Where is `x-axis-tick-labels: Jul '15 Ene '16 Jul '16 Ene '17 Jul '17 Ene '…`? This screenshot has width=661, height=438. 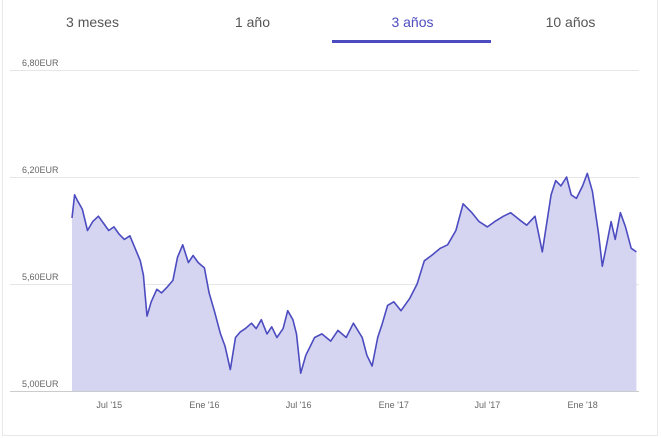 x-axis-tick-labels: Jul '15 Ene '16 Jul '16 Ene '17 Jul '17 Ene '… is located at coordinates (346, 405).